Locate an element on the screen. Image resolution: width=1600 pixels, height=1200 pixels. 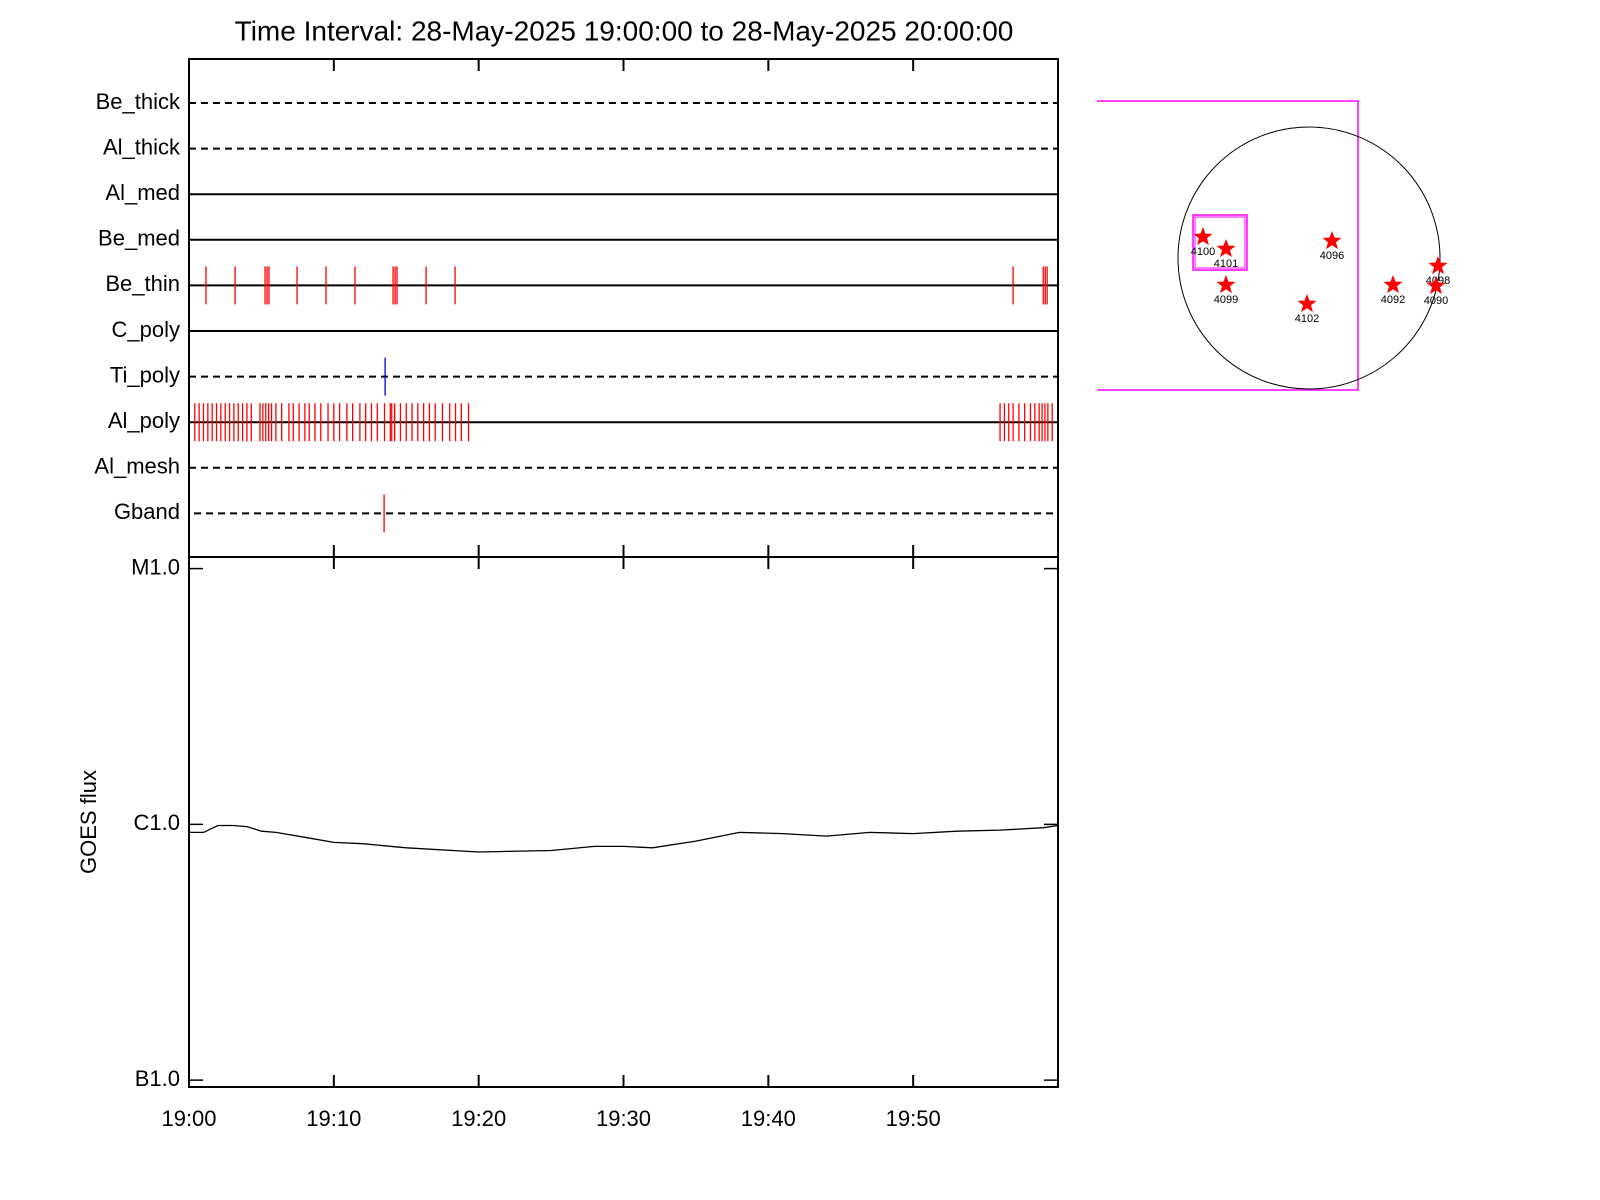
region-label: 4096 is located at coordinates (1332, 256).